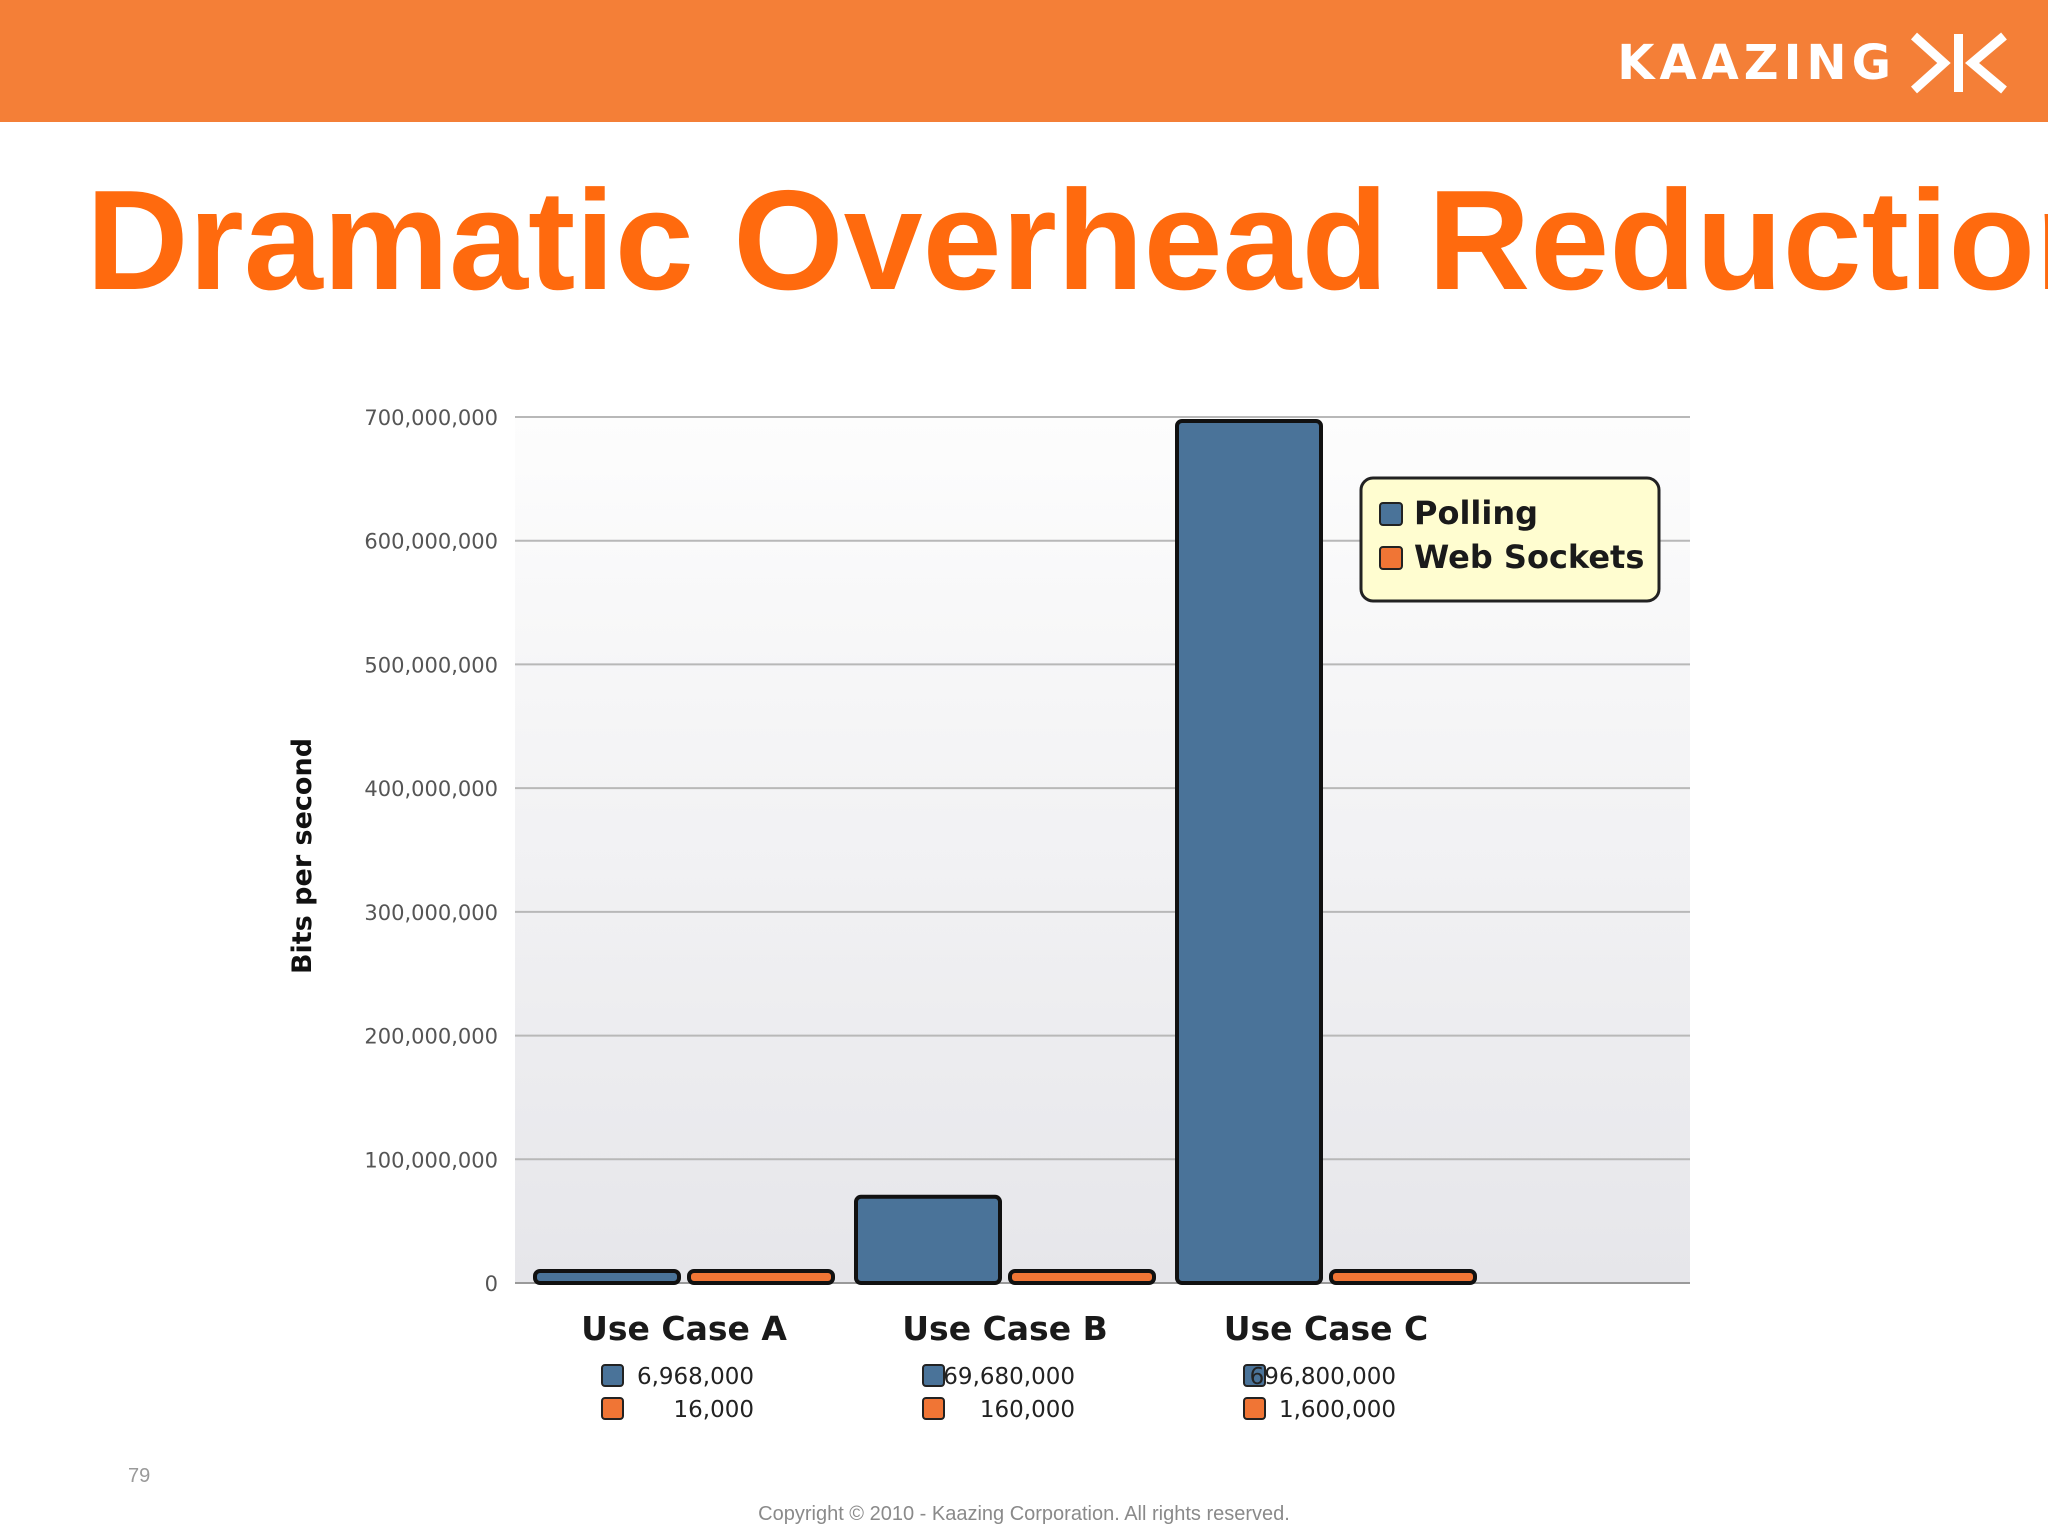 Image resolution: width=2048 pixels, height=1536 pixels. I want to click on data-value-label: 16,000, so click(714, 1410).